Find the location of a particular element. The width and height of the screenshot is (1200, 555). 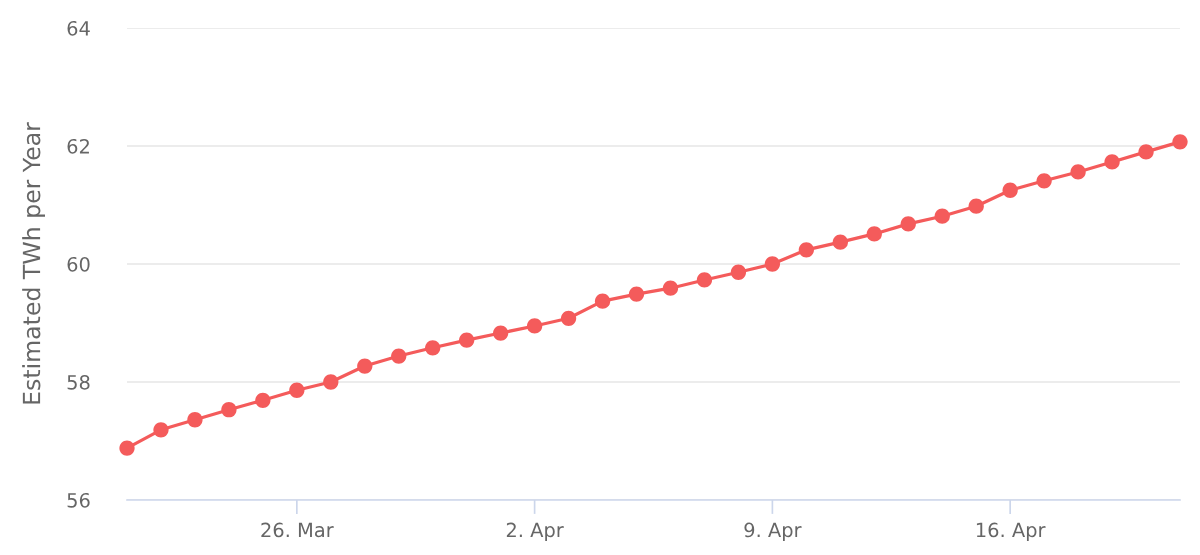

y-tick-label: 58 is located at coordinates (78, 382).